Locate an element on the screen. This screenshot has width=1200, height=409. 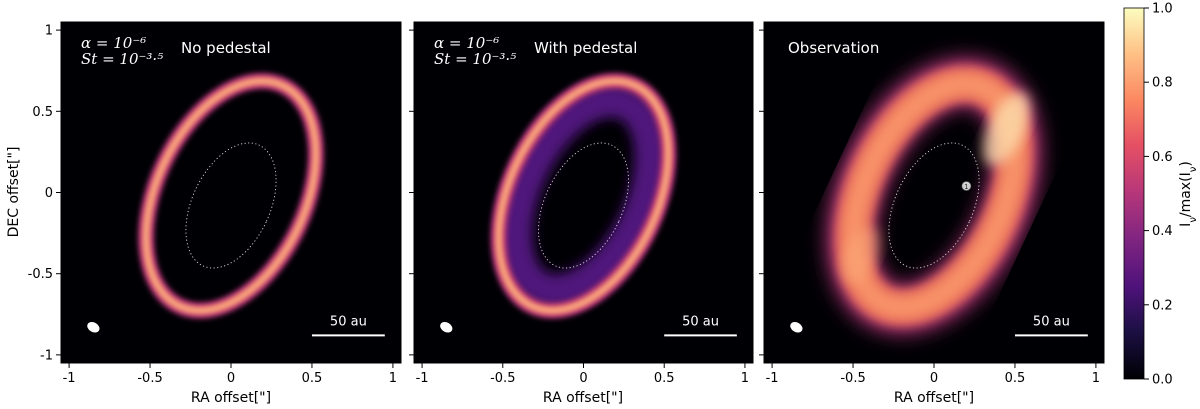
y-tick-label: 0.5 is located at coordinates (42, 112).